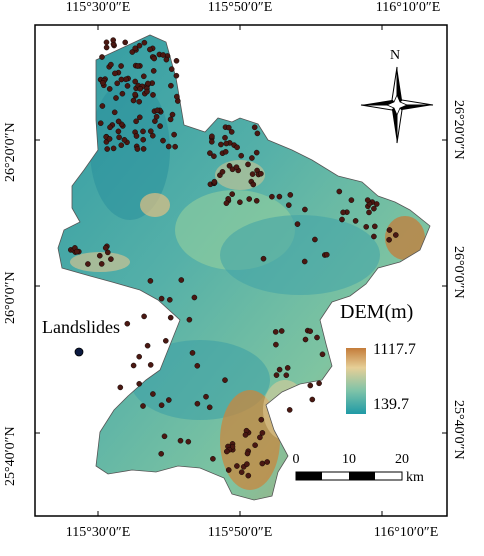  What do you see at coordinates (10, 297) in the screenshot?
I see `latitude-label-left-2: 26°0′0″N` at bounding box center [10, 297].